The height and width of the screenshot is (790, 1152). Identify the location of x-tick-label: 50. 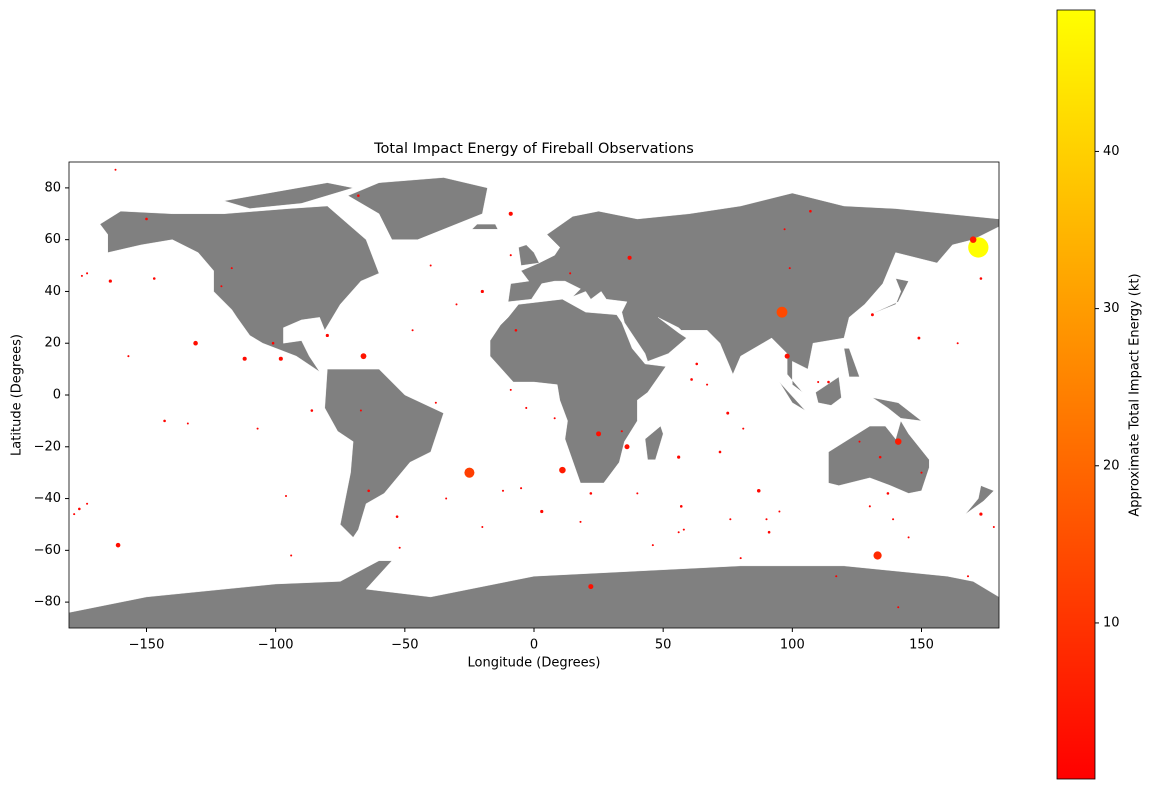
(663, 645).